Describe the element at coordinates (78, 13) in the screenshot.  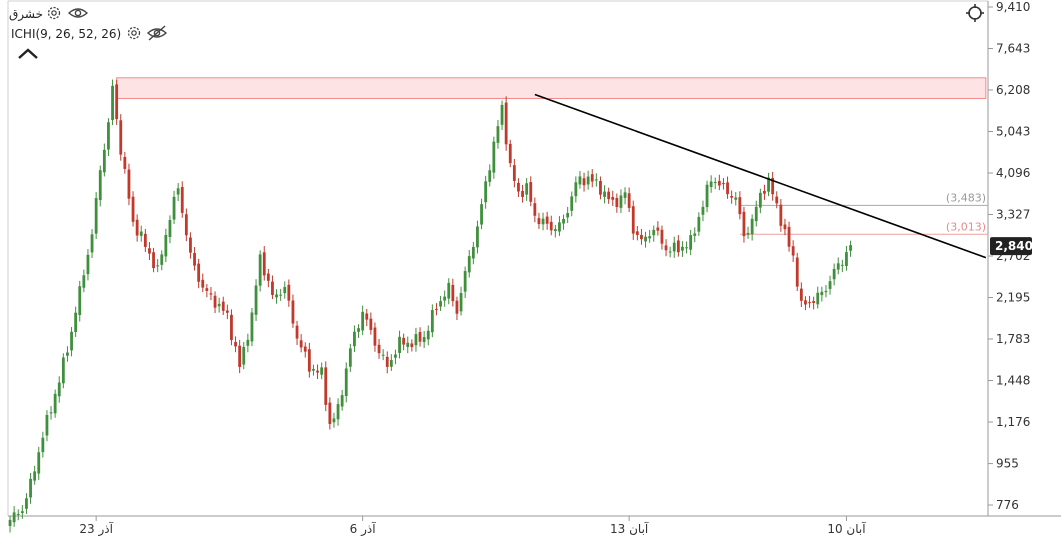
I see `symbol-visibility-eye-icon` at that location.